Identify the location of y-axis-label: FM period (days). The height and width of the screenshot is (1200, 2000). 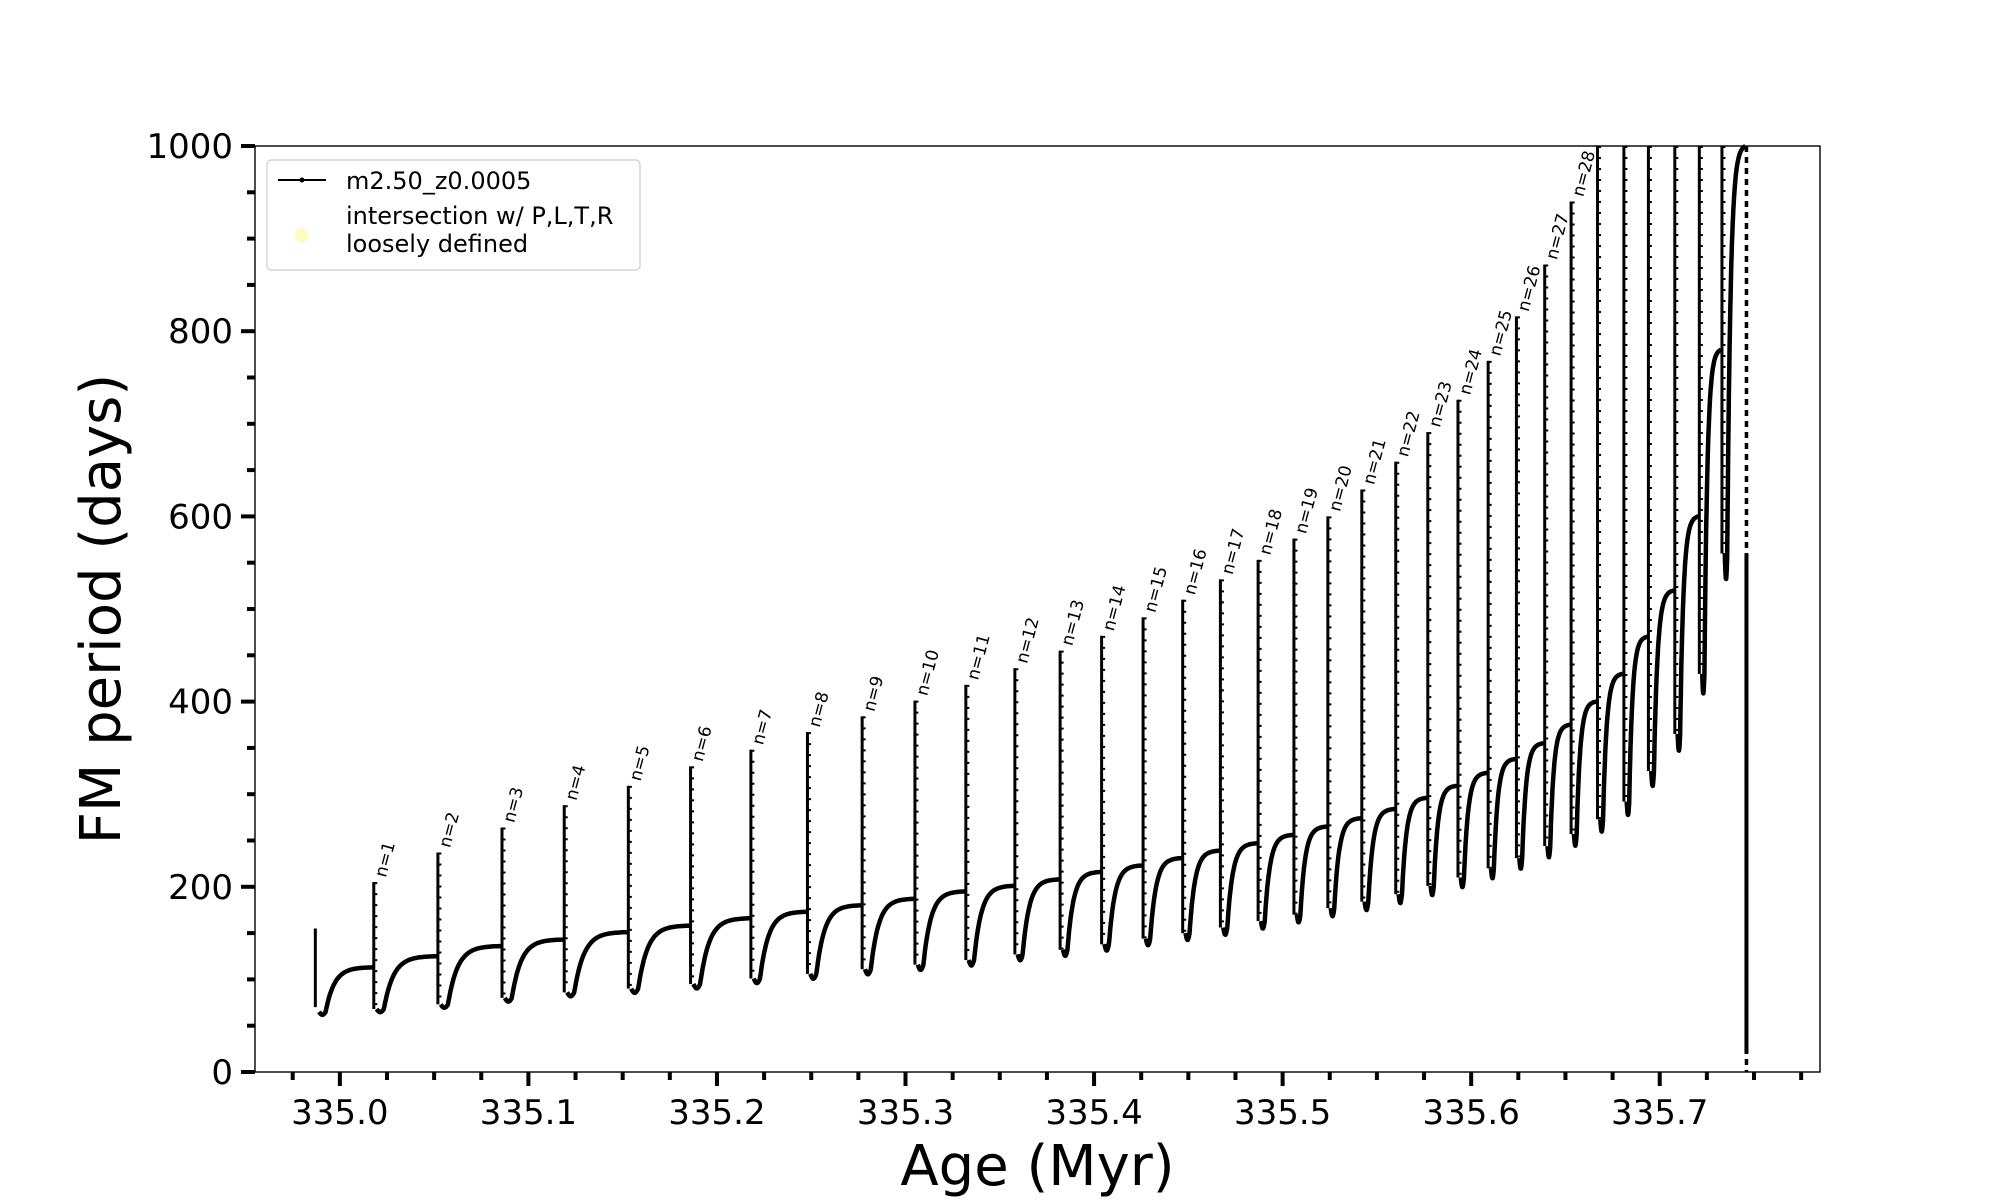
(101, 609).